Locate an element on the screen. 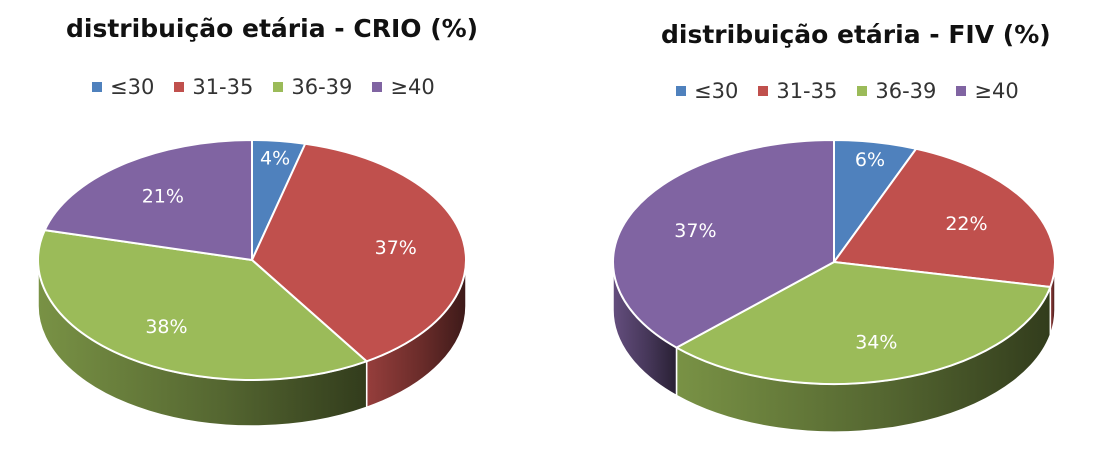 This screenshot has height=453, width=1101. data-label: 38% is located at coordinates (166, 327).